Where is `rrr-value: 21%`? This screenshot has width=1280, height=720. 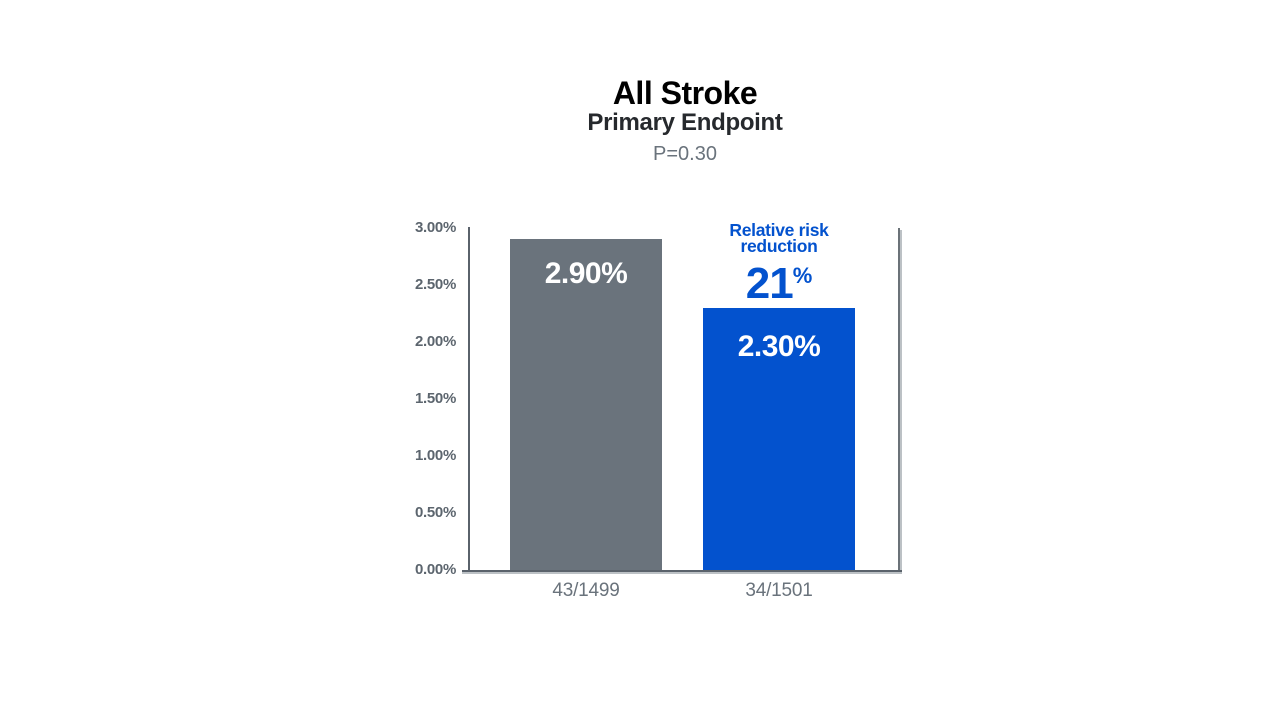
rrr-value: 21% is located at coordinates (779, 285).